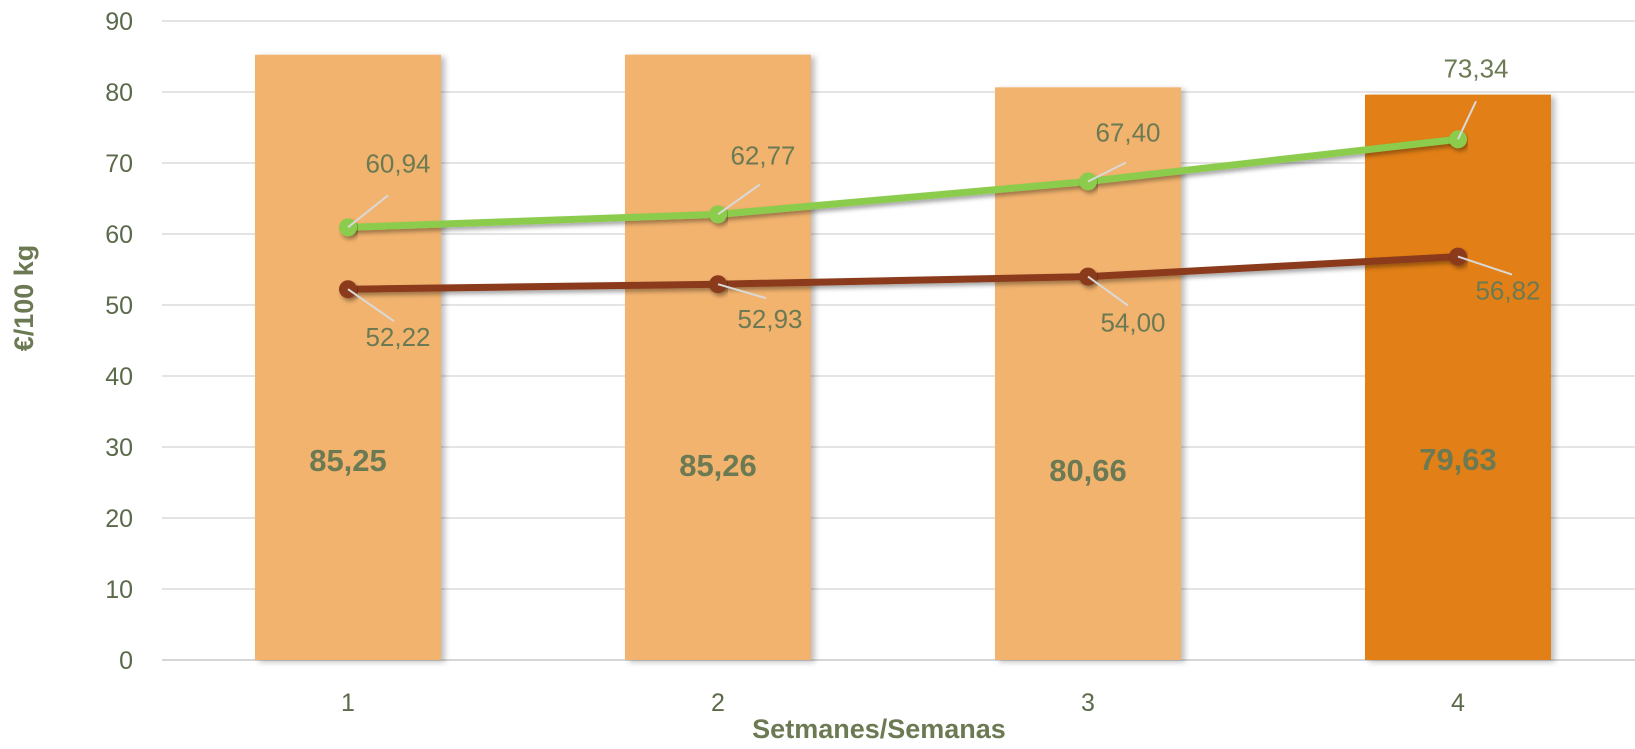  Describe the element at coordinates (126, 661) in the screenshot. I see `y-tick-label: 0` at that location.